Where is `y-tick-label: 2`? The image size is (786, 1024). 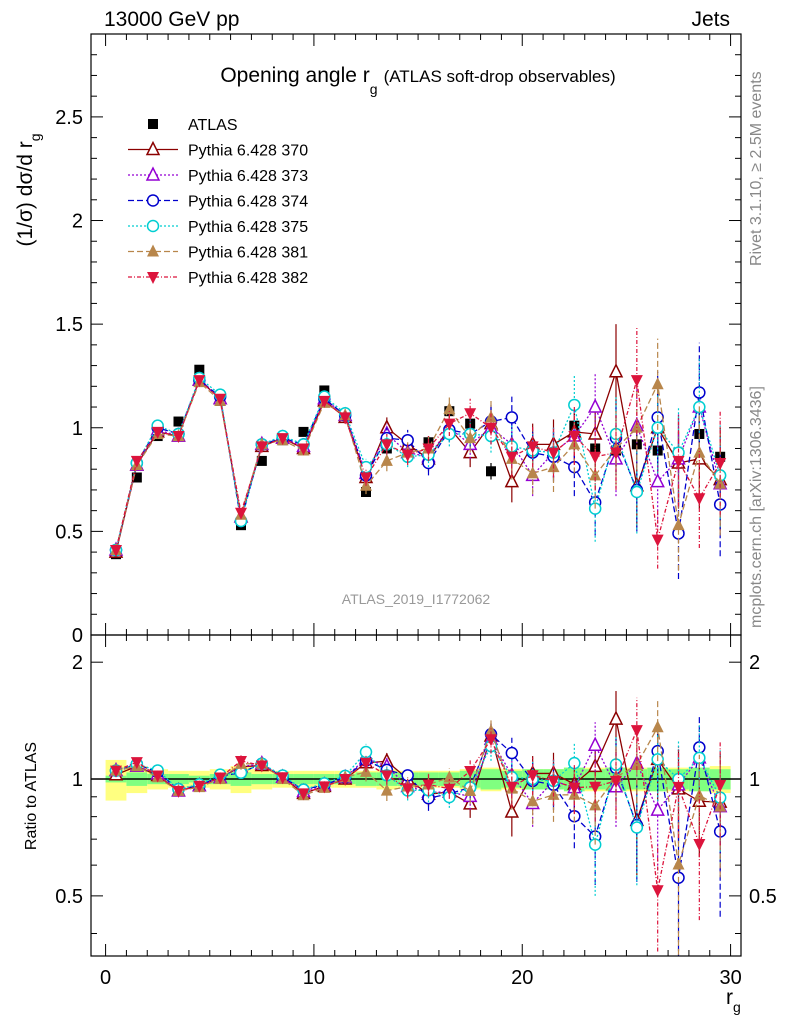
y-tick-label: 2 is located at coordinates (77, 663).